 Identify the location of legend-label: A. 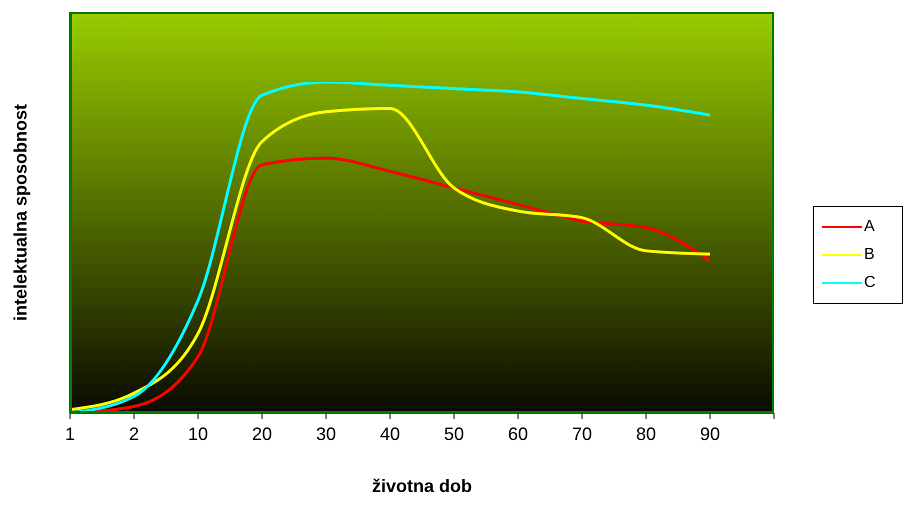
(869, 227).